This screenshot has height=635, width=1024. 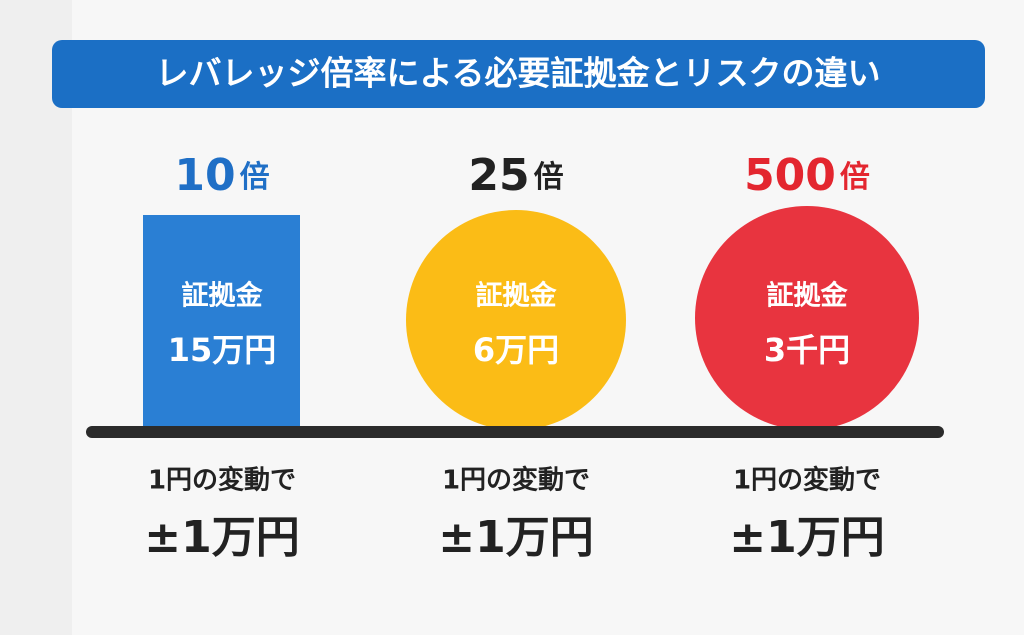 I want to click on margin-rect, so click(x=221, y=324).